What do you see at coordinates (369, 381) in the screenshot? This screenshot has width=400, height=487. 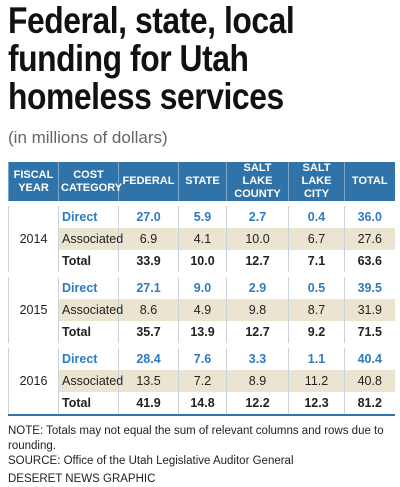 I see `value-cell: 40.8` at bounding box center [369, 381].